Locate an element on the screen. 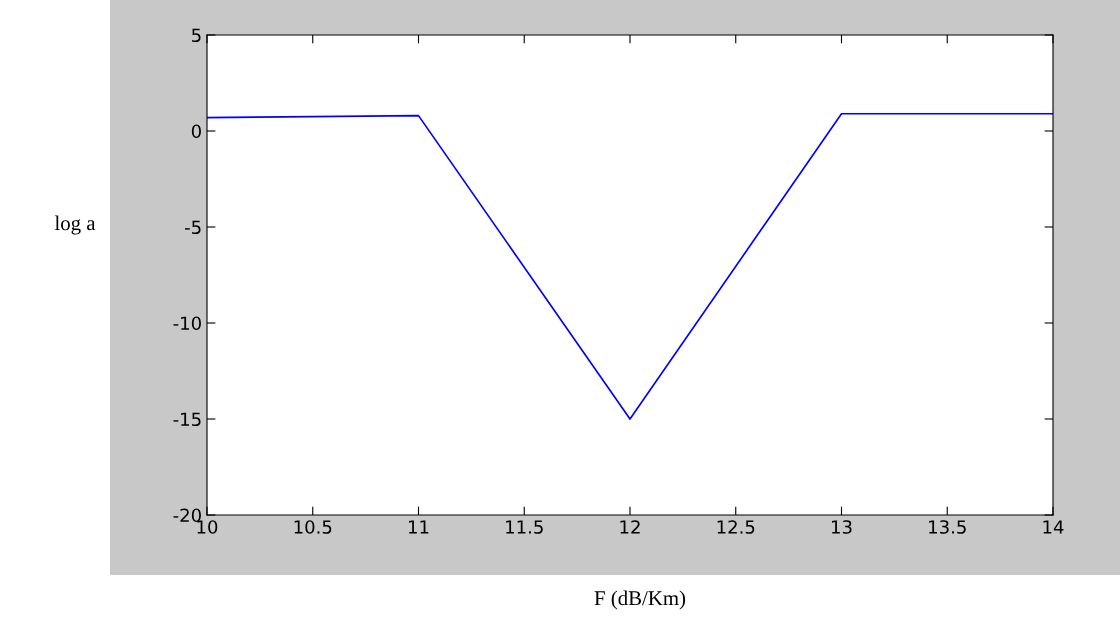  x-tick-label: 14 is located at coordinates (1053, 527).